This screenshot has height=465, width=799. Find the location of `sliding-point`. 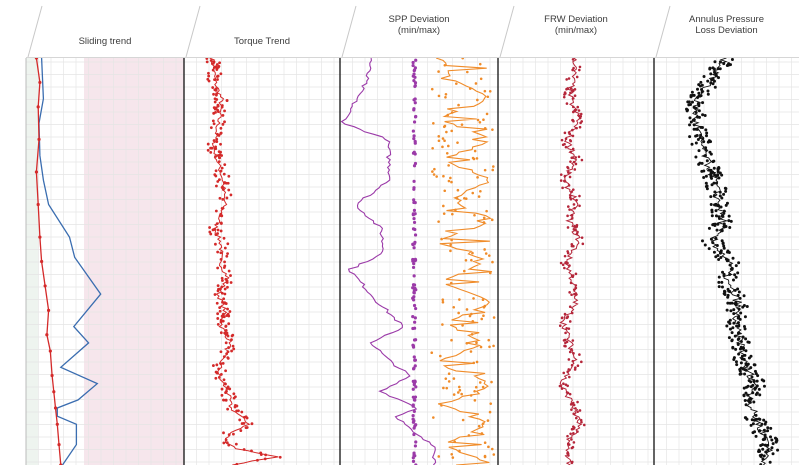

sliding-point is located at coordinates (45, 286).